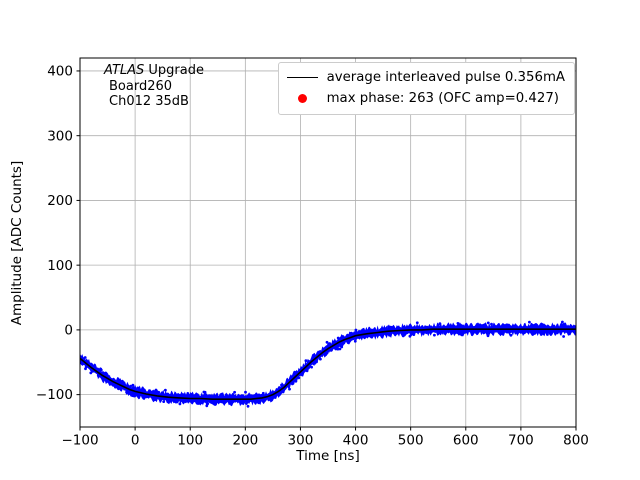 Image resolution: width=640 pixels, height=480 pixels. Describe the element at coordinates (149, 101) in the screenshot. I see `annotation-line-3: Ch012 35dB` at that location.